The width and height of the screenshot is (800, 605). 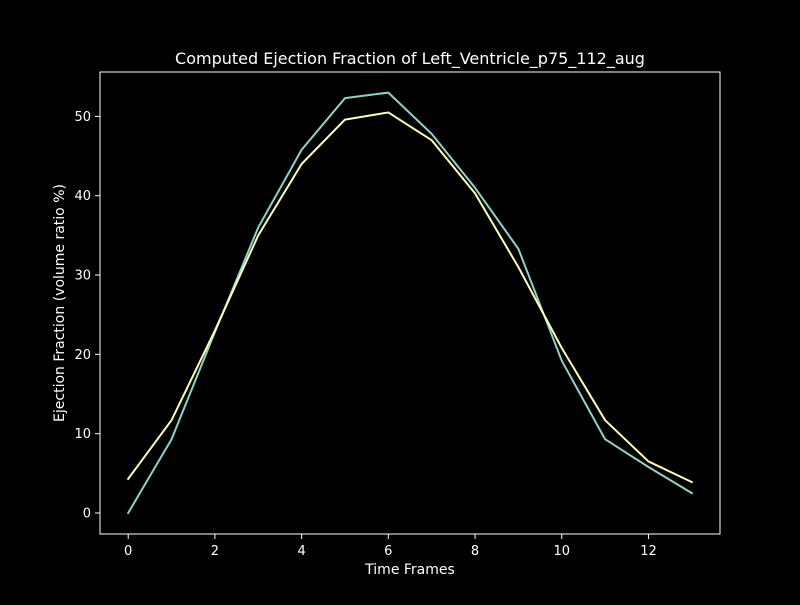 I want to click on x-tick-label: 8, so click(x=475, y=551).